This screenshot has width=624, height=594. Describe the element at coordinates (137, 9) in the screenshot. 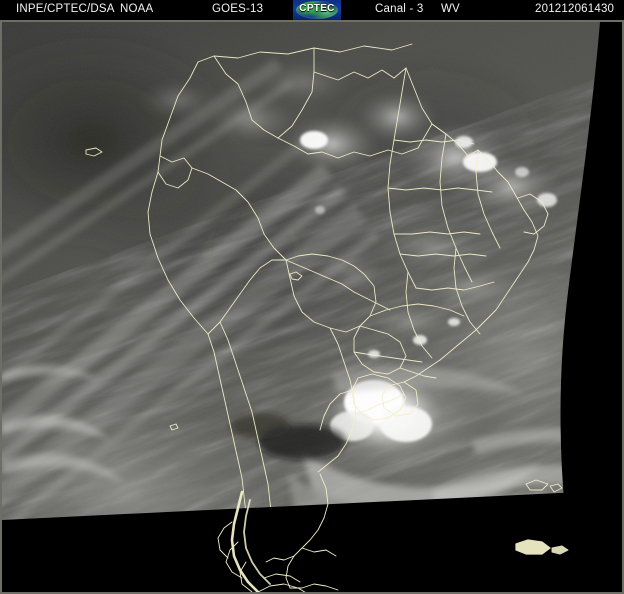

I see `header-source-label: NOAA` at that location.